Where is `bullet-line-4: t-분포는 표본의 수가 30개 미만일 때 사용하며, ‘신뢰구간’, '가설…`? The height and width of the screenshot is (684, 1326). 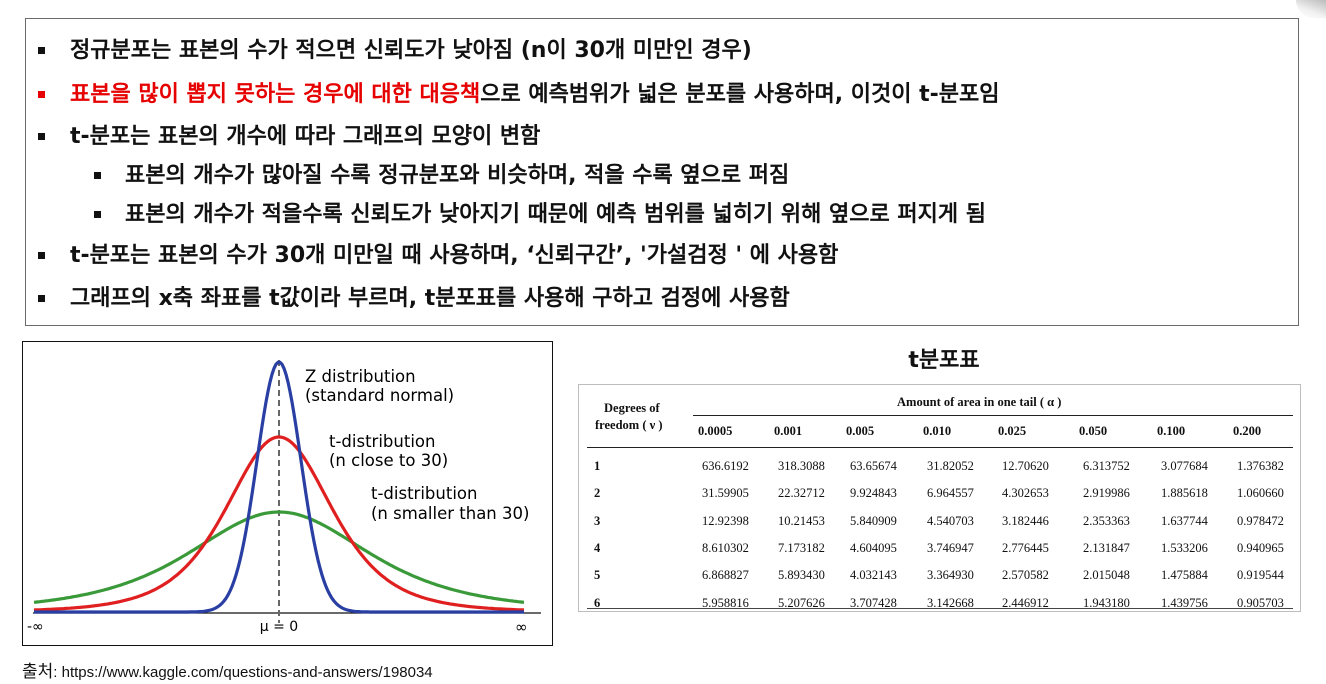
bullet-line-4: t-분포는 표본의 수가 30개 미만일 때 사용하며, ‘신뢰구간’, '가설… is located at coordinates (454, 255).